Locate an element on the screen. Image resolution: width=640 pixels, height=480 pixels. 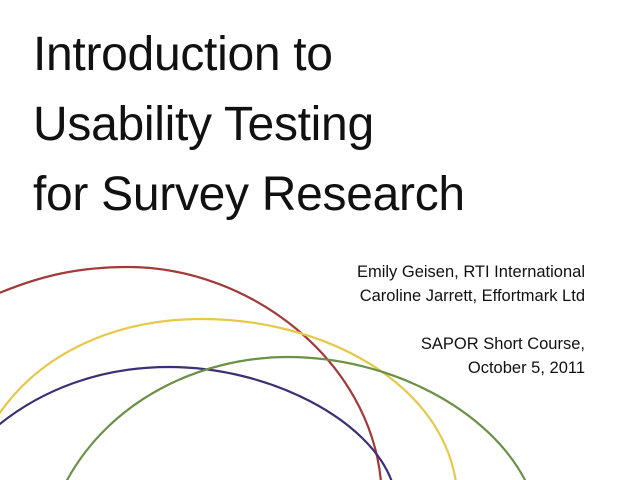
title-line: Introduction to is located at coordinates (183, 54).